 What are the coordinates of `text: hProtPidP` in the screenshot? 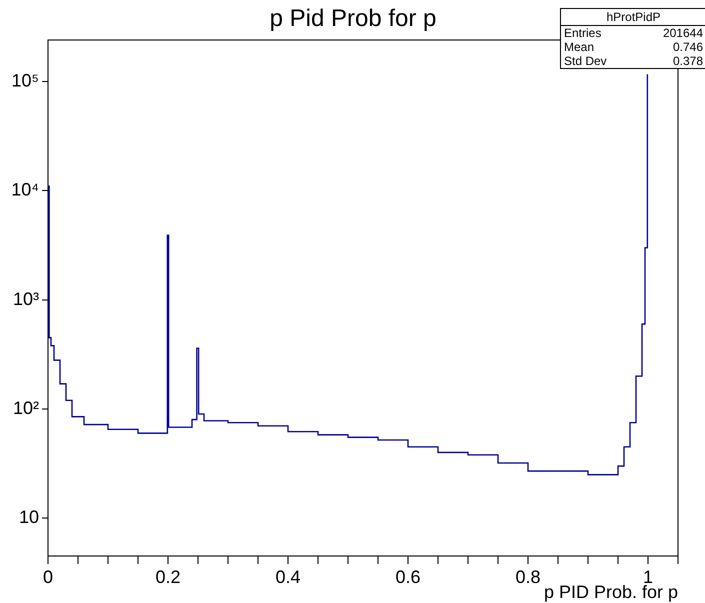 It's located at (633, 17).